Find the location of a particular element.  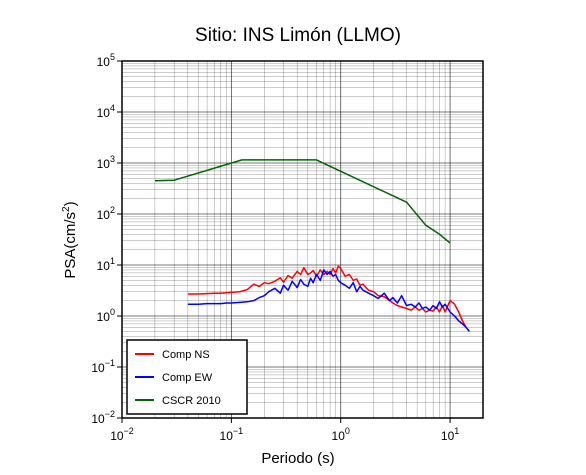

y-tick-label: 10⁰ is located at coordinates (106, 315).